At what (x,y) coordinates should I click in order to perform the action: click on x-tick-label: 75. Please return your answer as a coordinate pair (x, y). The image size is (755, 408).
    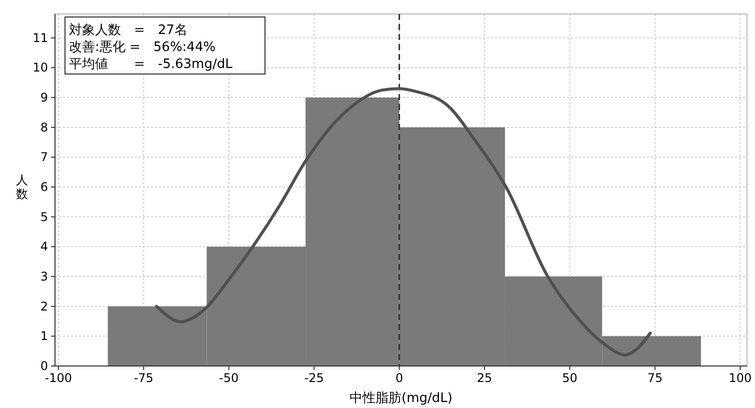
    Looking at the image, I should click on (655, 378).